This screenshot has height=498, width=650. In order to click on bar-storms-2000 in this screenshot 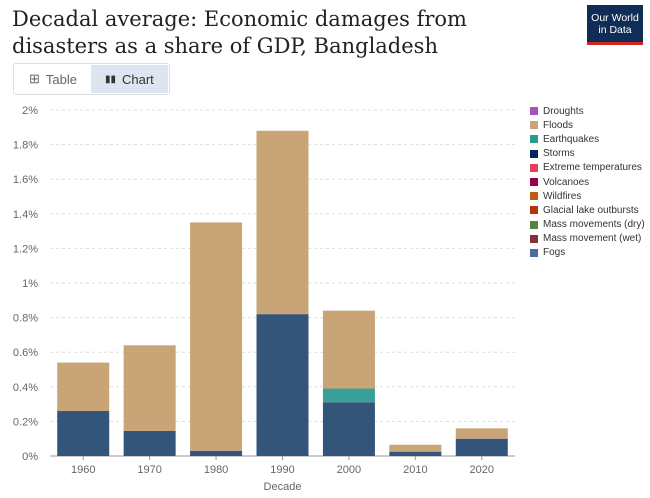, I will do `click(348, 429)`.